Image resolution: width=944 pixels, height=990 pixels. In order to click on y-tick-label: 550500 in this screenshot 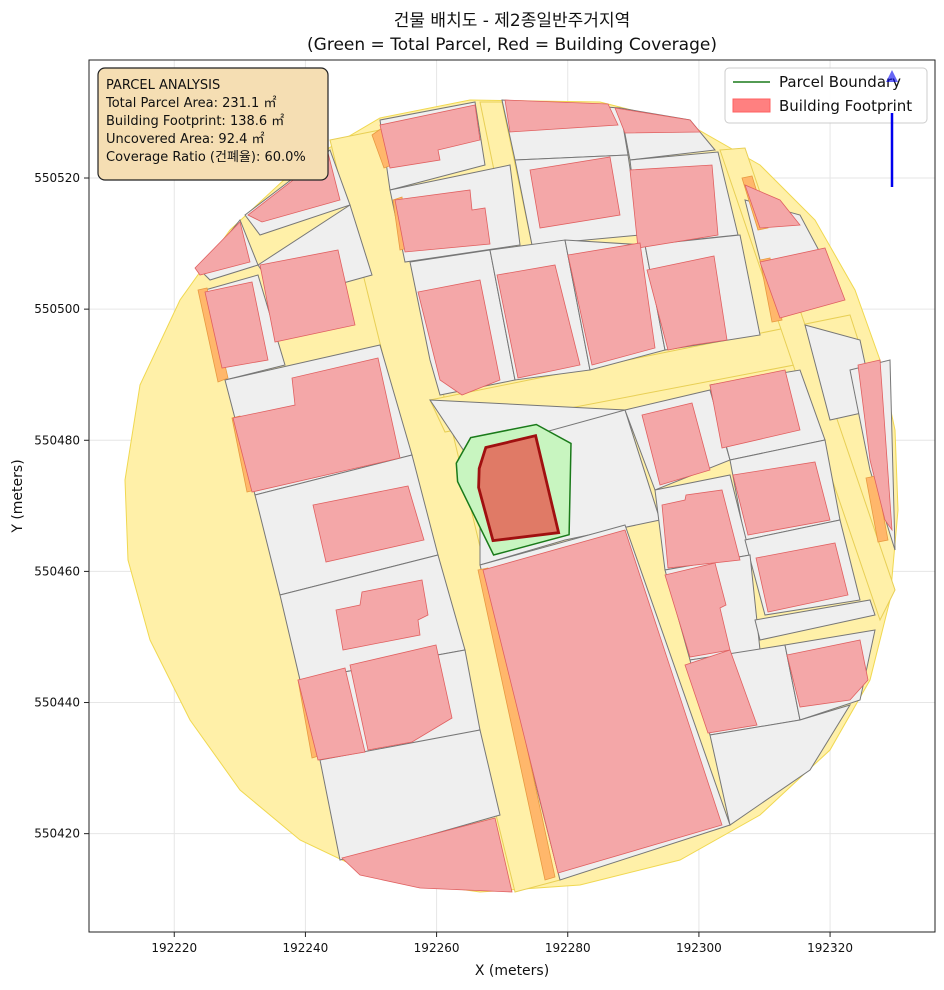, I will do `click(57, 309)`.